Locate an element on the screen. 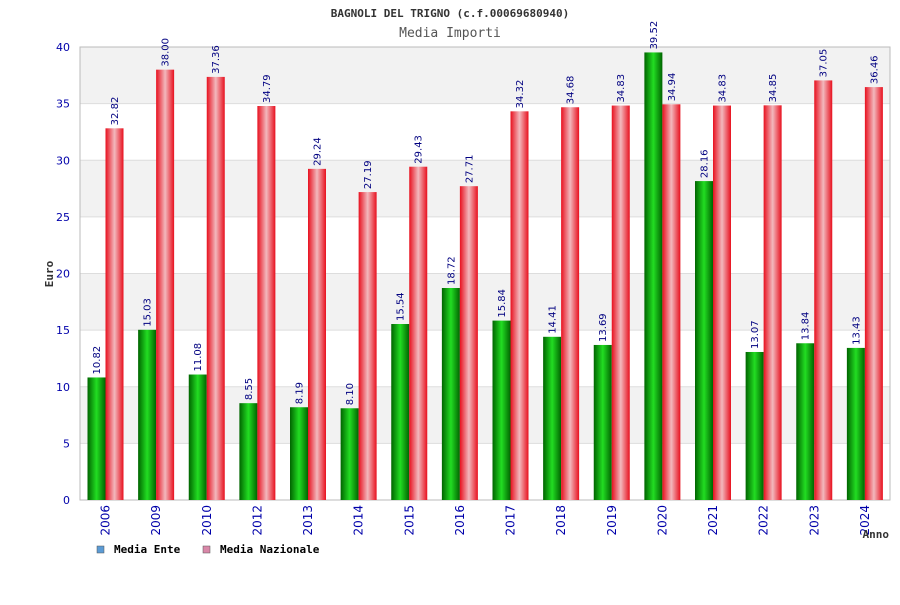  value-label-media-nazionale: 34.85 is located at coordinates (773, 88).